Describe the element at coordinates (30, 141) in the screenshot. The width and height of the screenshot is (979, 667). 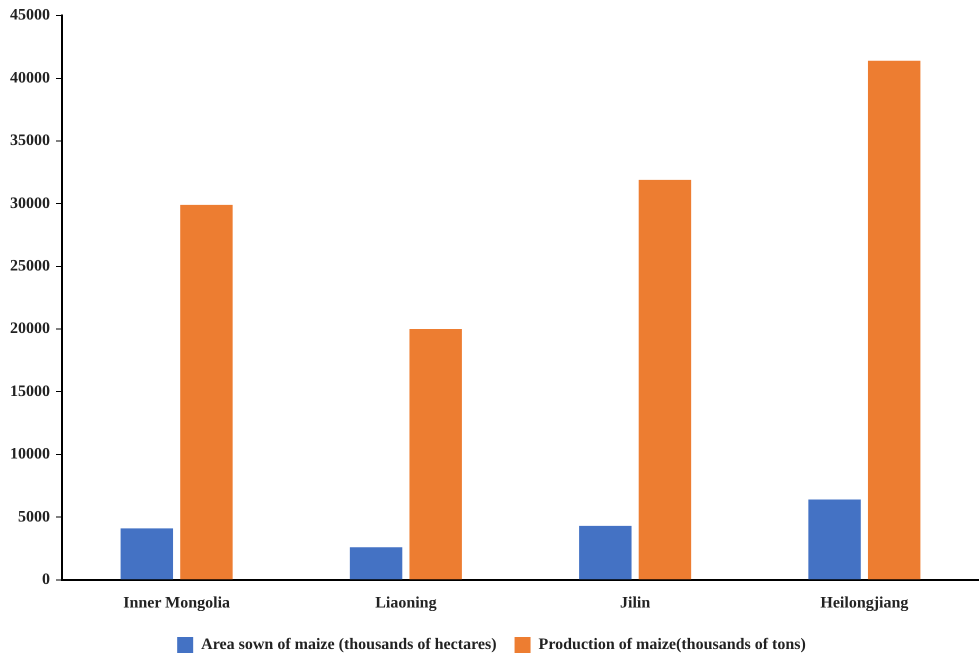
I see `y-tick-label: 35000` at that location.